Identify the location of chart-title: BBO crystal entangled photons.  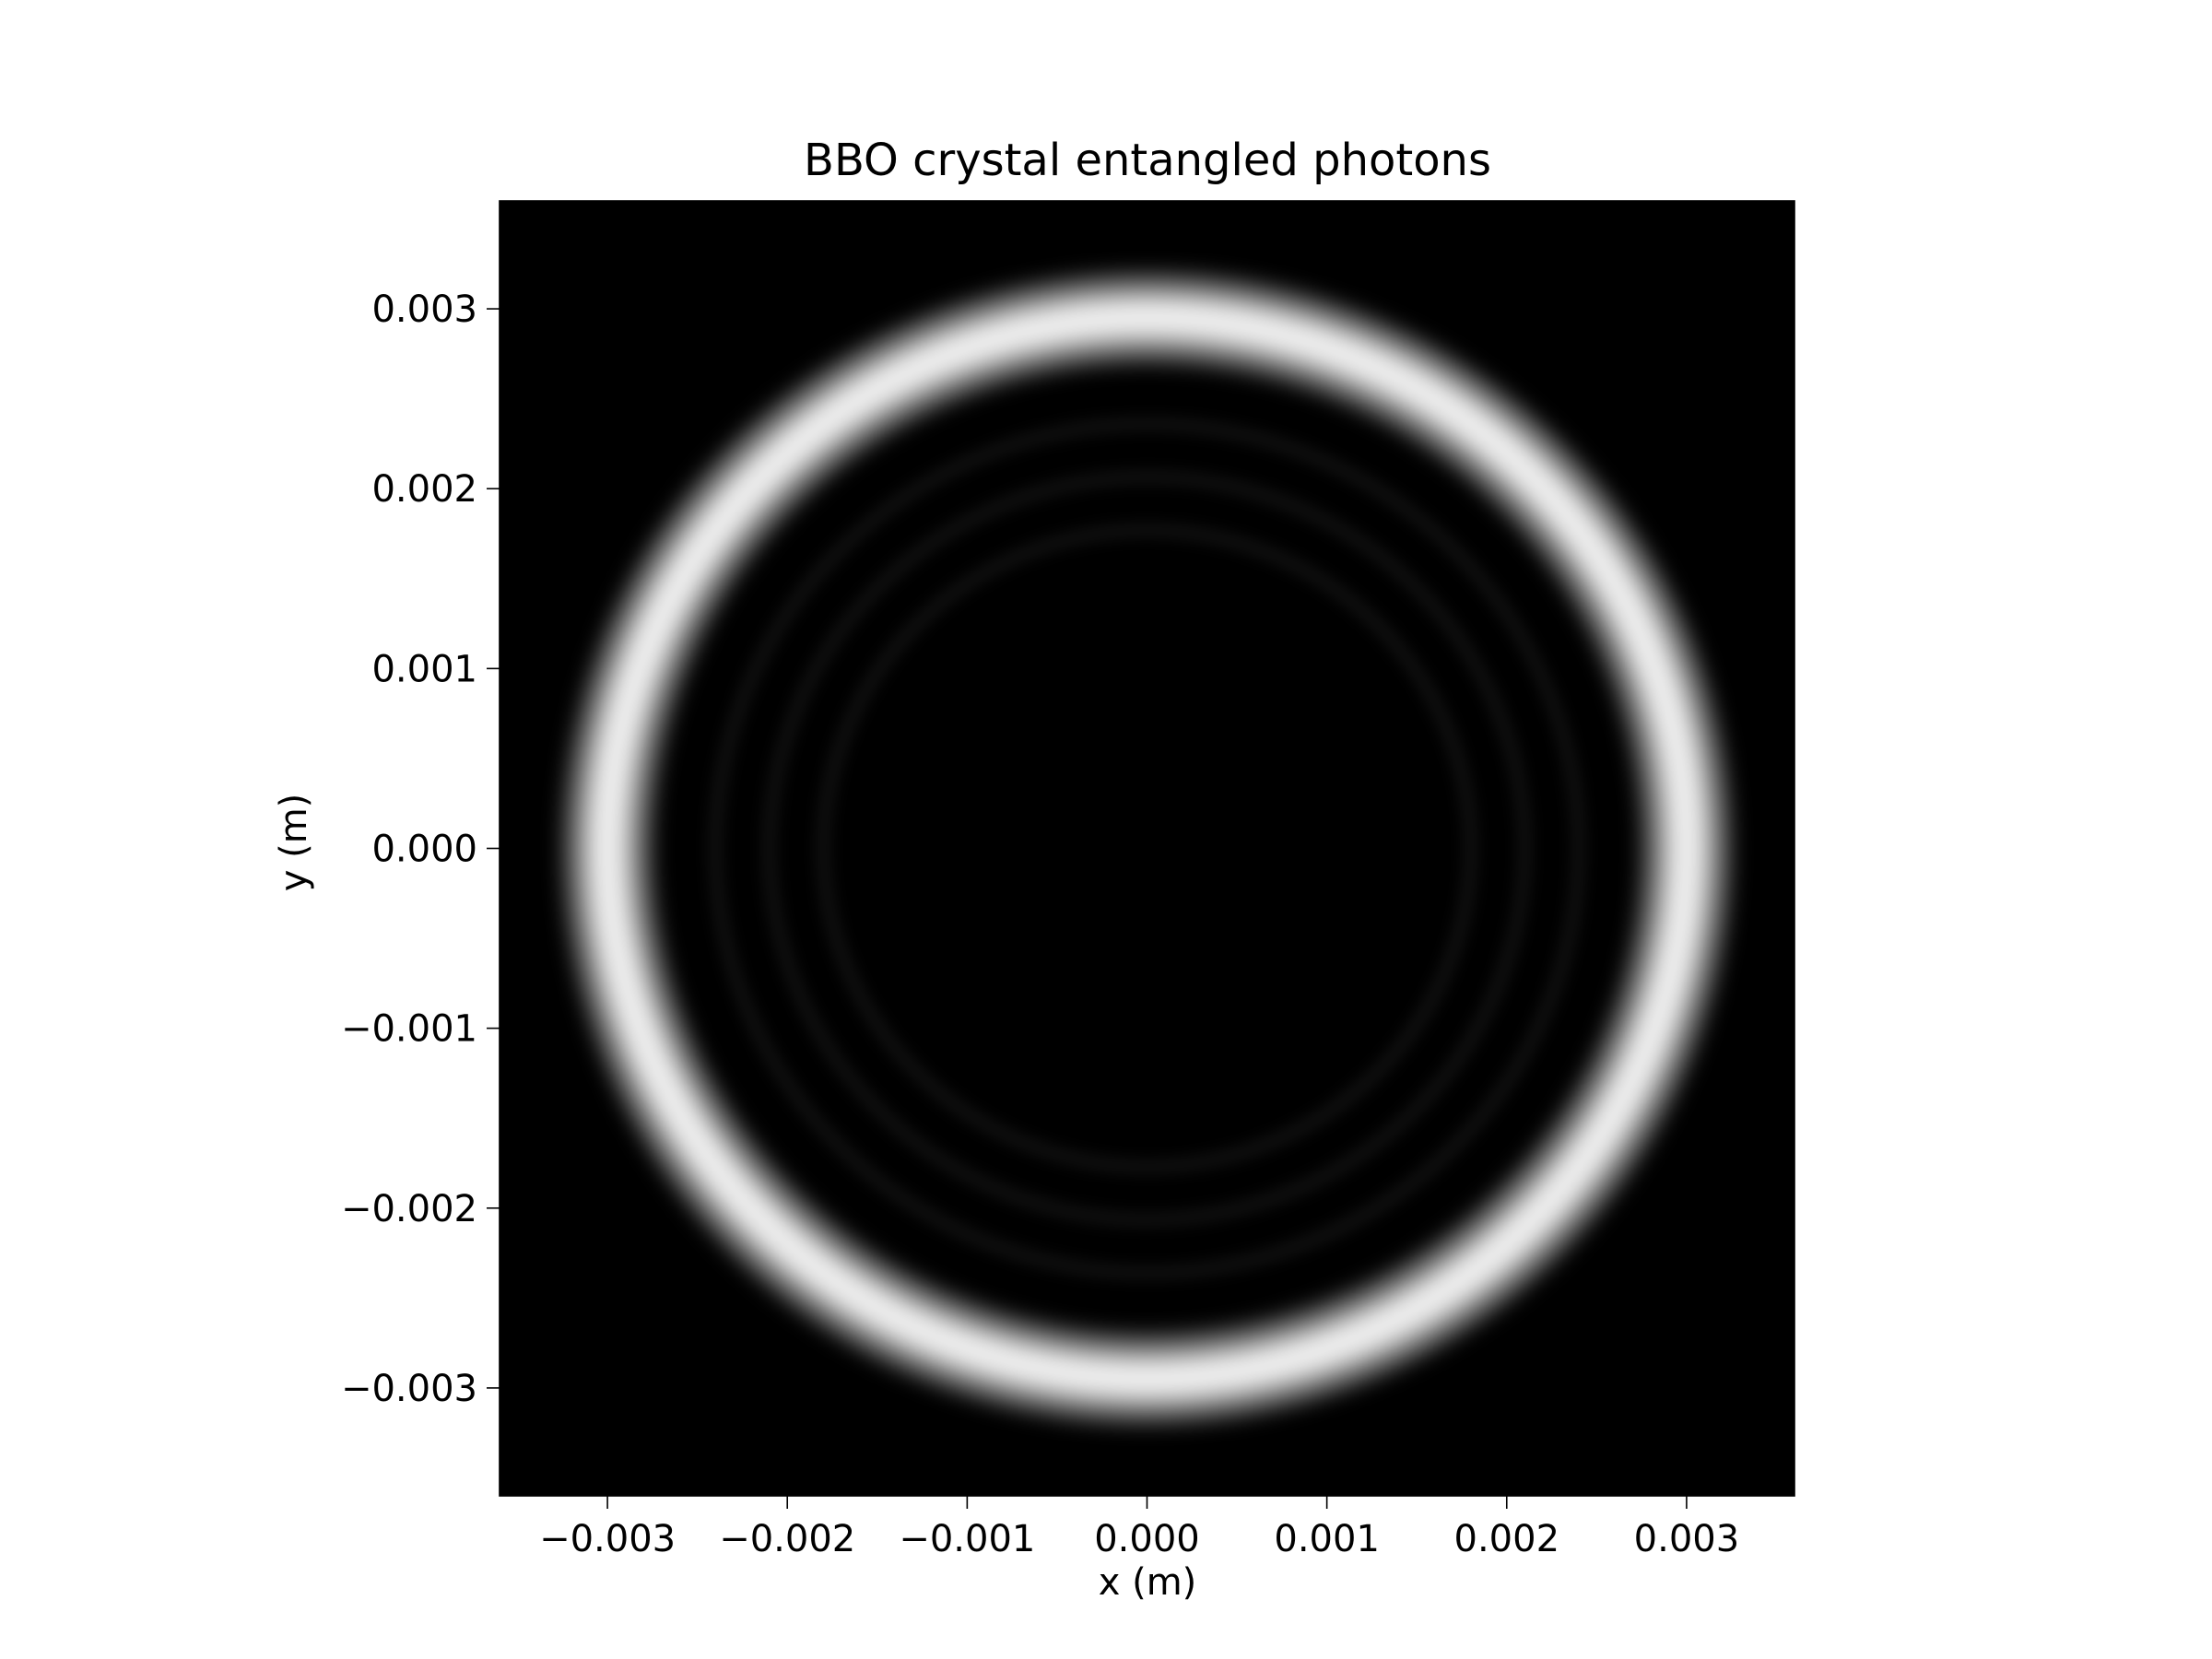
(1147, 160).